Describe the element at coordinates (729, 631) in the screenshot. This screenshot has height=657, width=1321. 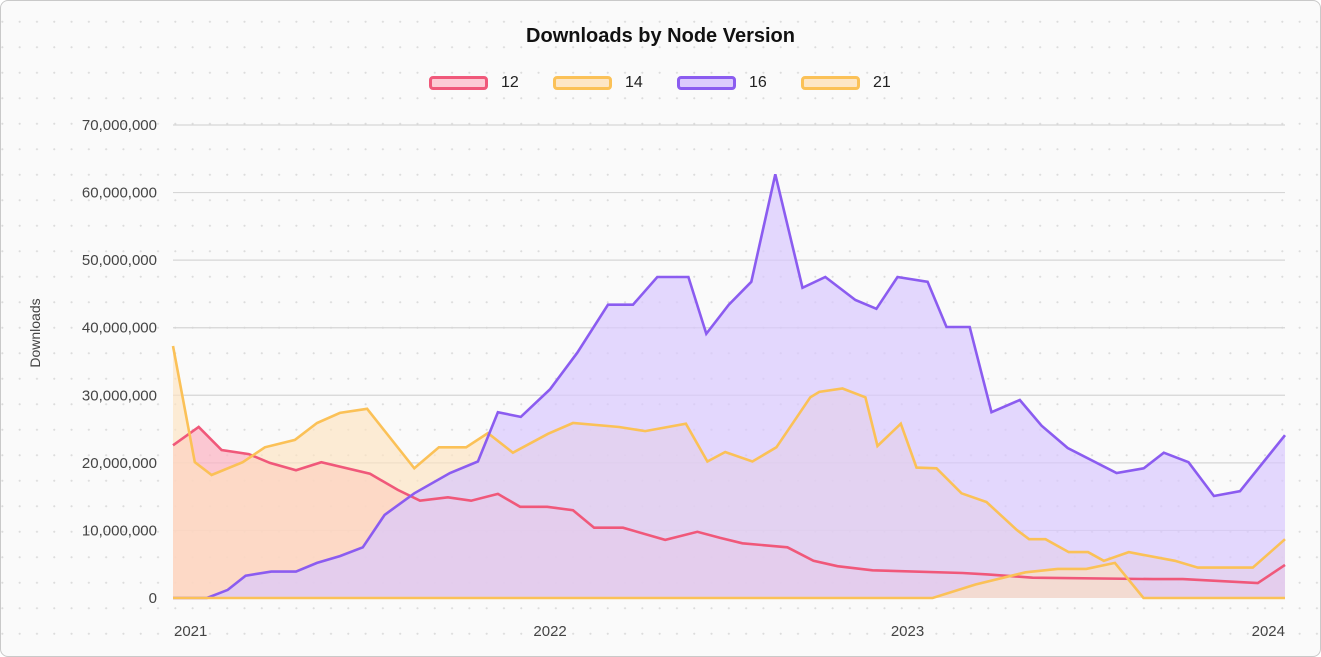
I see `x-axis-ticks: 2021 2022 2023 2024` at that location.